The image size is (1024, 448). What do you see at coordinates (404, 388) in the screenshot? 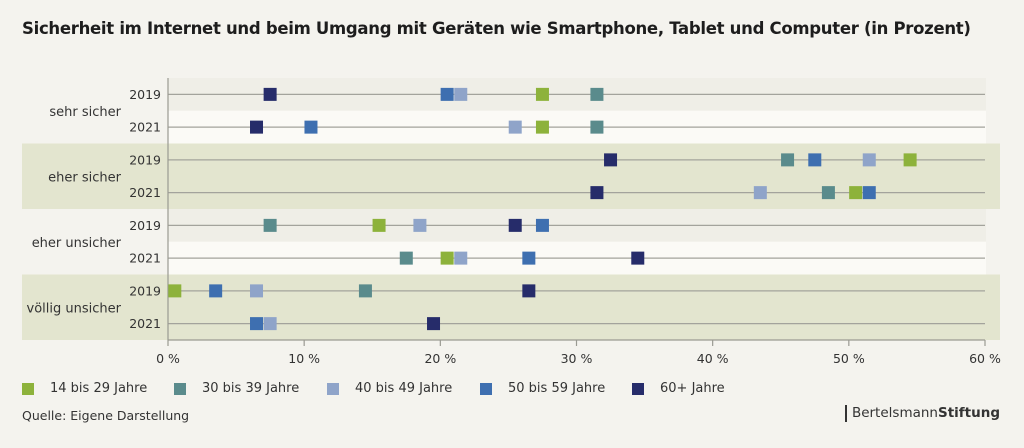
I see `legend-label: 40 bis 49 Jahre` at bounding box center [404, 388].